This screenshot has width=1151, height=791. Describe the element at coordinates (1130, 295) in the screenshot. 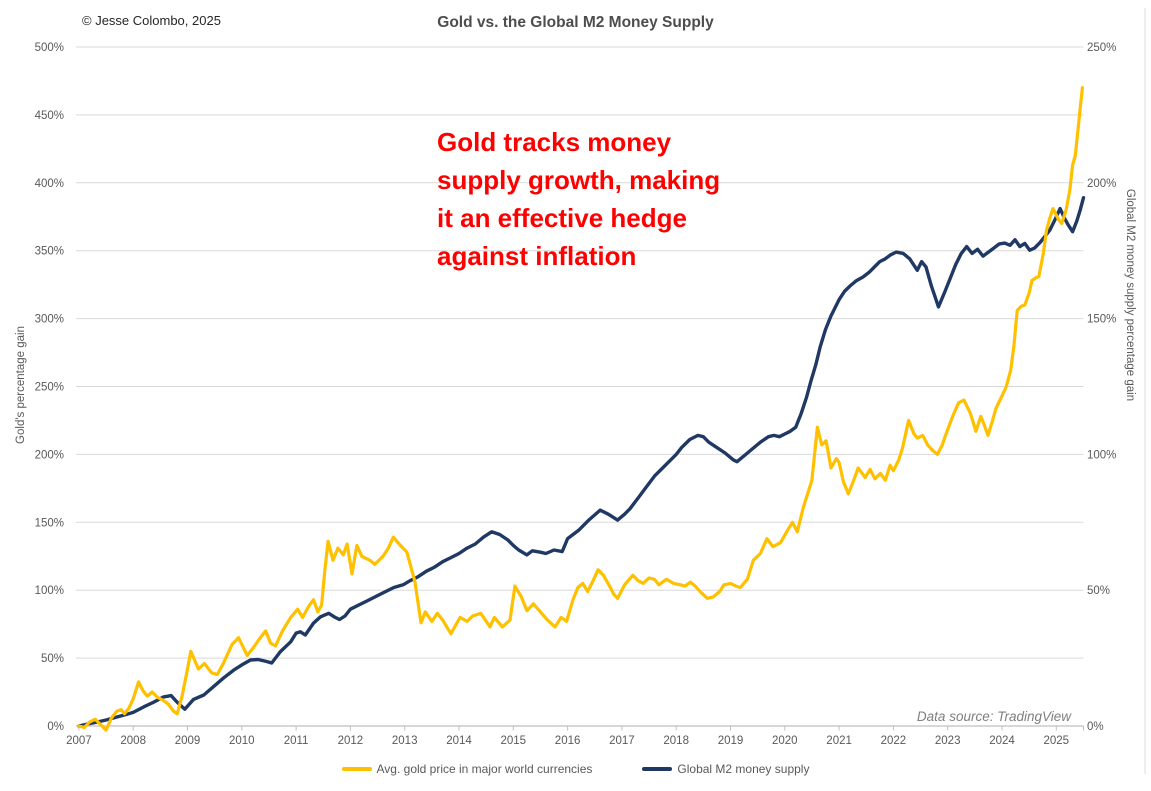

I see `right-axis-title: Global M2 money supply percentage gain` at that location.